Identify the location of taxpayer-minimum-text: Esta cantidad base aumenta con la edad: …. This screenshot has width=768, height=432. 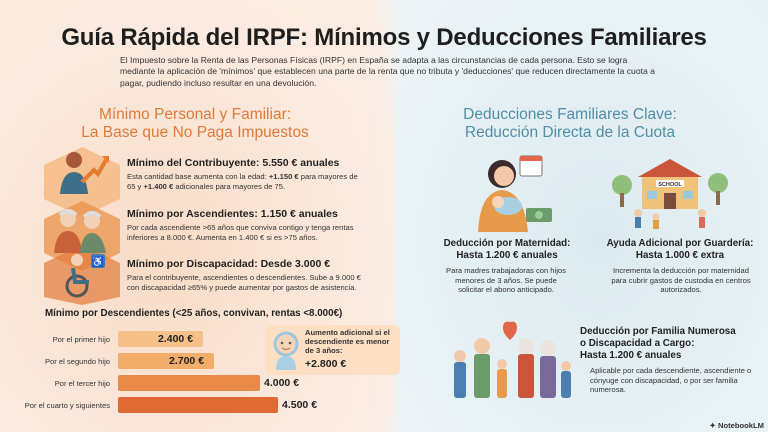
(242, 181).